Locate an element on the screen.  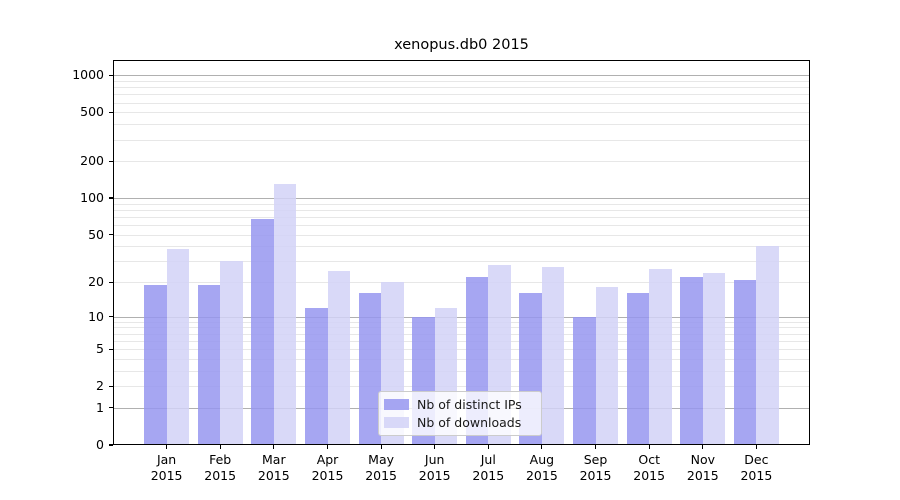
bar-downloads-sep is located at coordinates (606, 365).